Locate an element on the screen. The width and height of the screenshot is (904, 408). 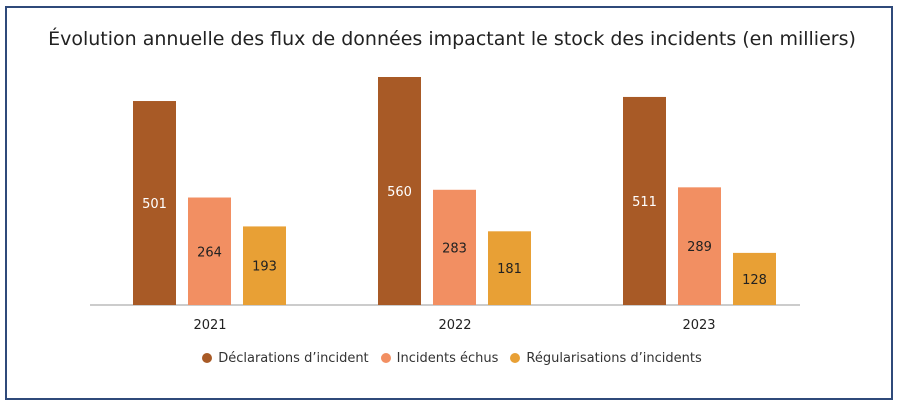
bar-value-label: 289 is located at coordinates (699, 247).